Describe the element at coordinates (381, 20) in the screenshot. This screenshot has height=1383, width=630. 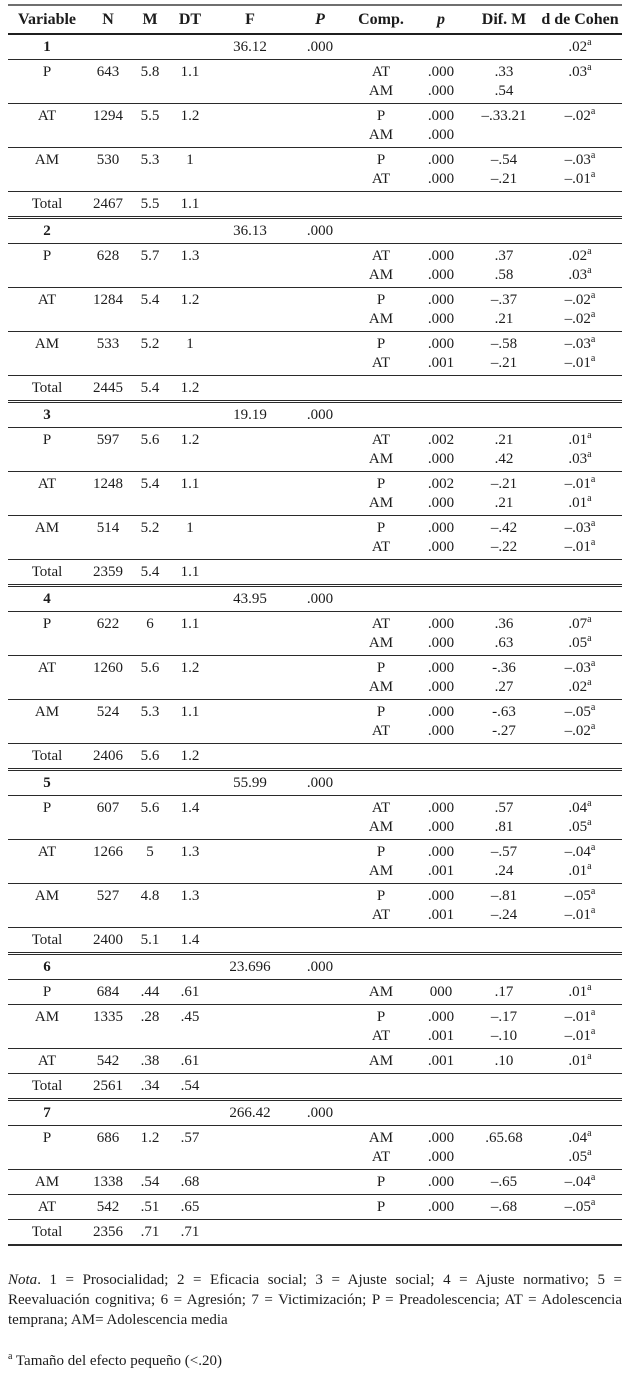
I see `column-header-comp: Comp.` at that location.